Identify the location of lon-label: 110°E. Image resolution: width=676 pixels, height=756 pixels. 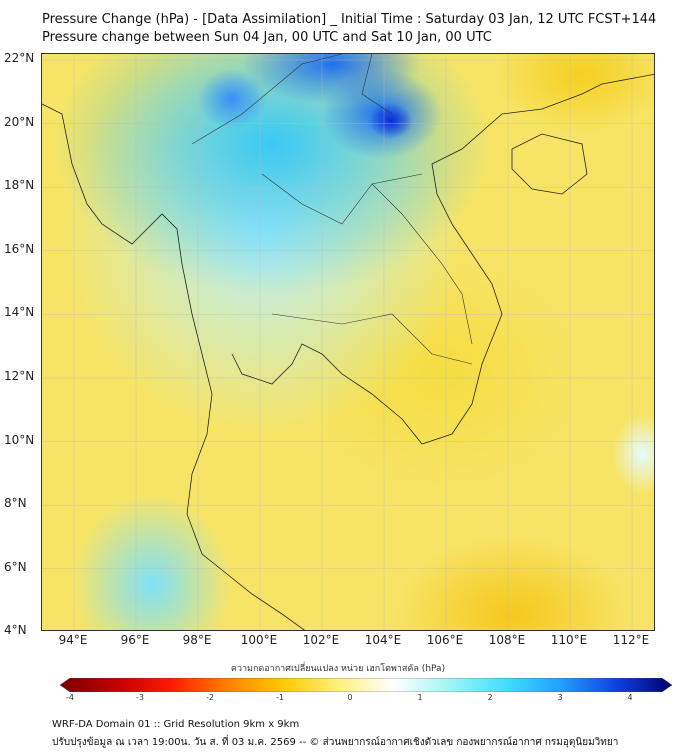
(569, 640).